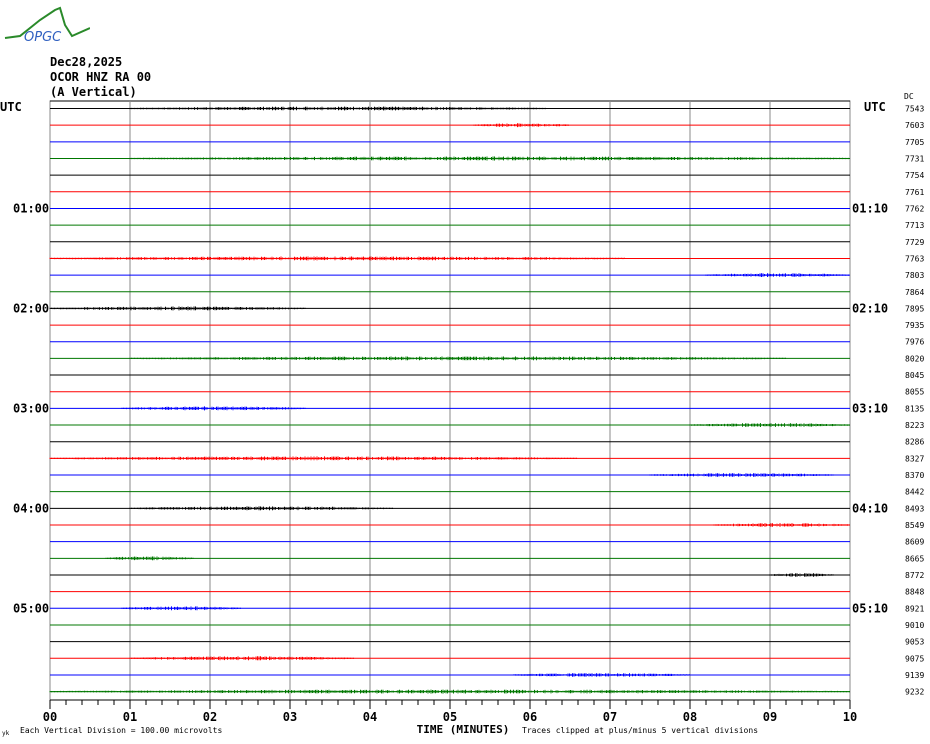 Image resolution: width=930 pixels, height=744 pixels. What do you see at coordinates (914, 125) in the screenshot?
I see `dc-offset-label: 7603` at bounding box center [914, 125].